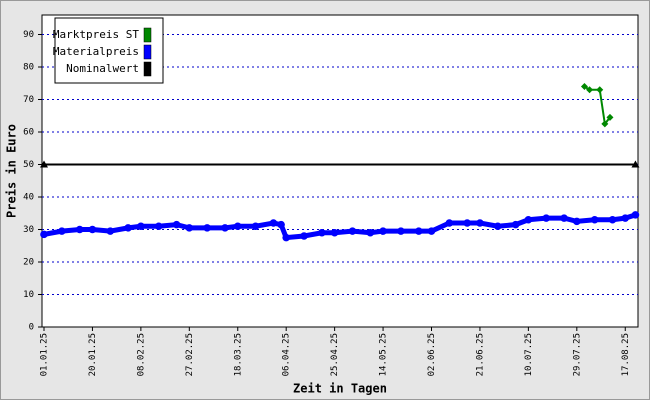 This screenshot has height=400, width=650. I want to click on x-tick-label: 02.06.25, so click(432, 354).